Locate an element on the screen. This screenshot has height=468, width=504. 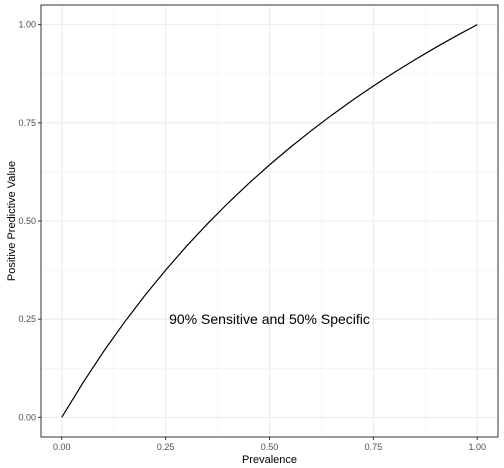
x-tick-label: 1.00 is located at coordinates (477, 447).